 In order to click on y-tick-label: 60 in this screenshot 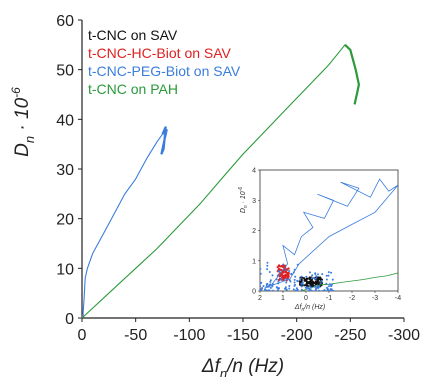, I will do `click(65, 21)`.